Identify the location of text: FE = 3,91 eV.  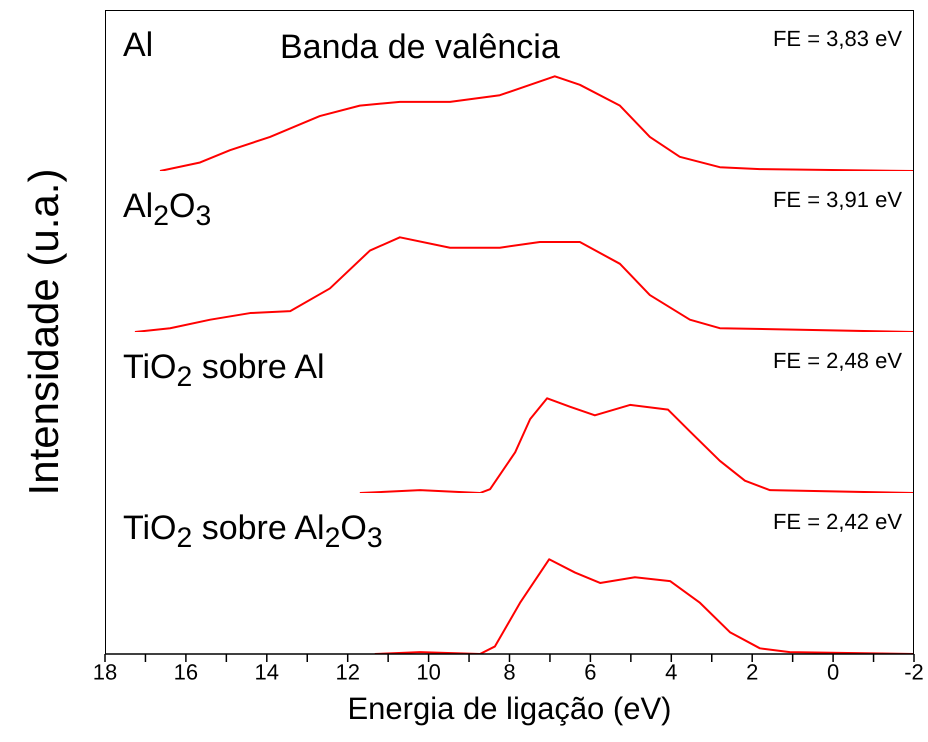
(837, 199).